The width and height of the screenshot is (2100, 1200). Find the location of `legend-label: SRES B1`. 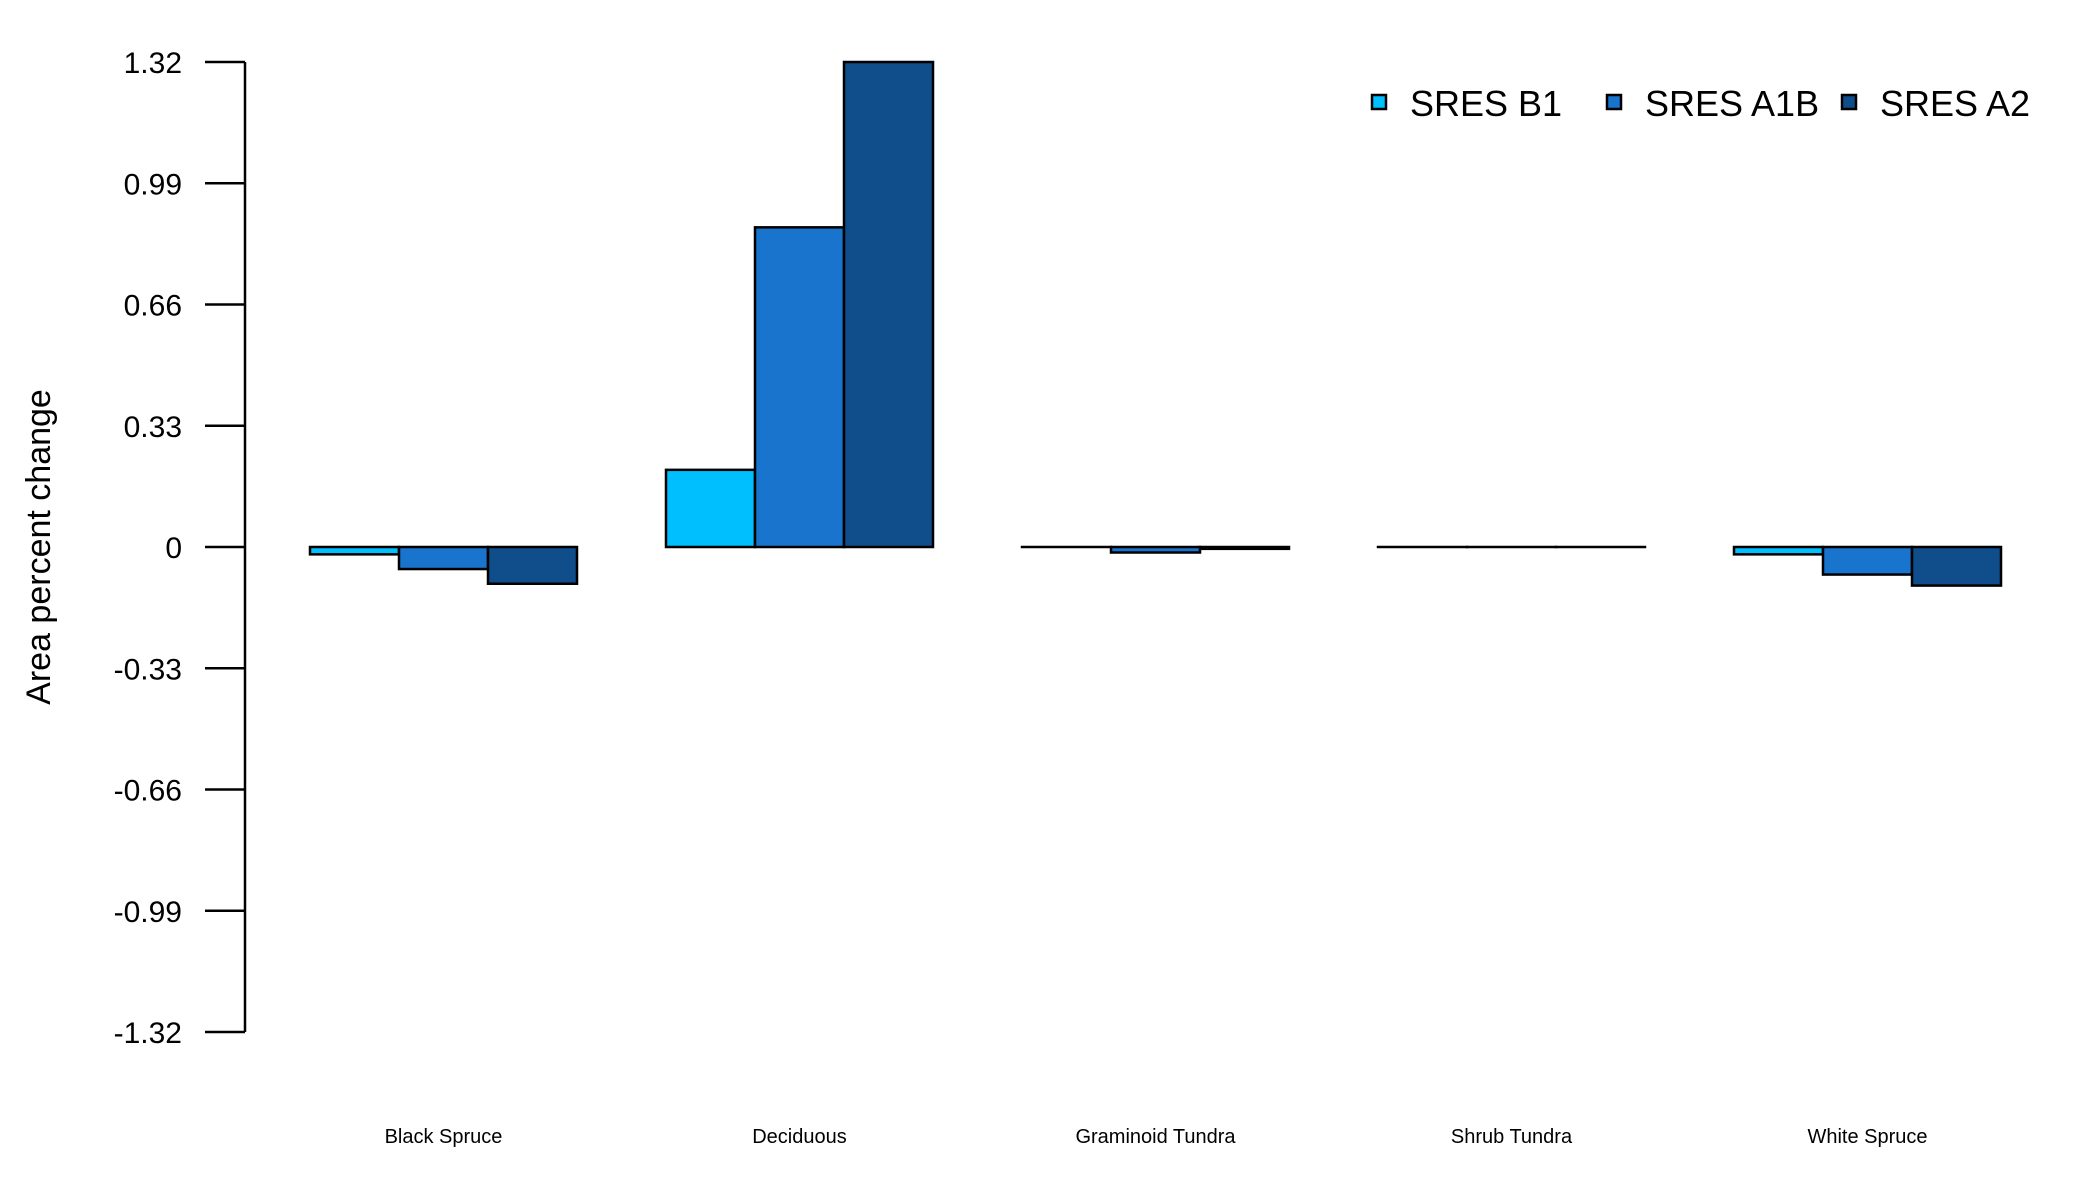

legend-label: SRES B1 is located at coordinates (1486, 103).